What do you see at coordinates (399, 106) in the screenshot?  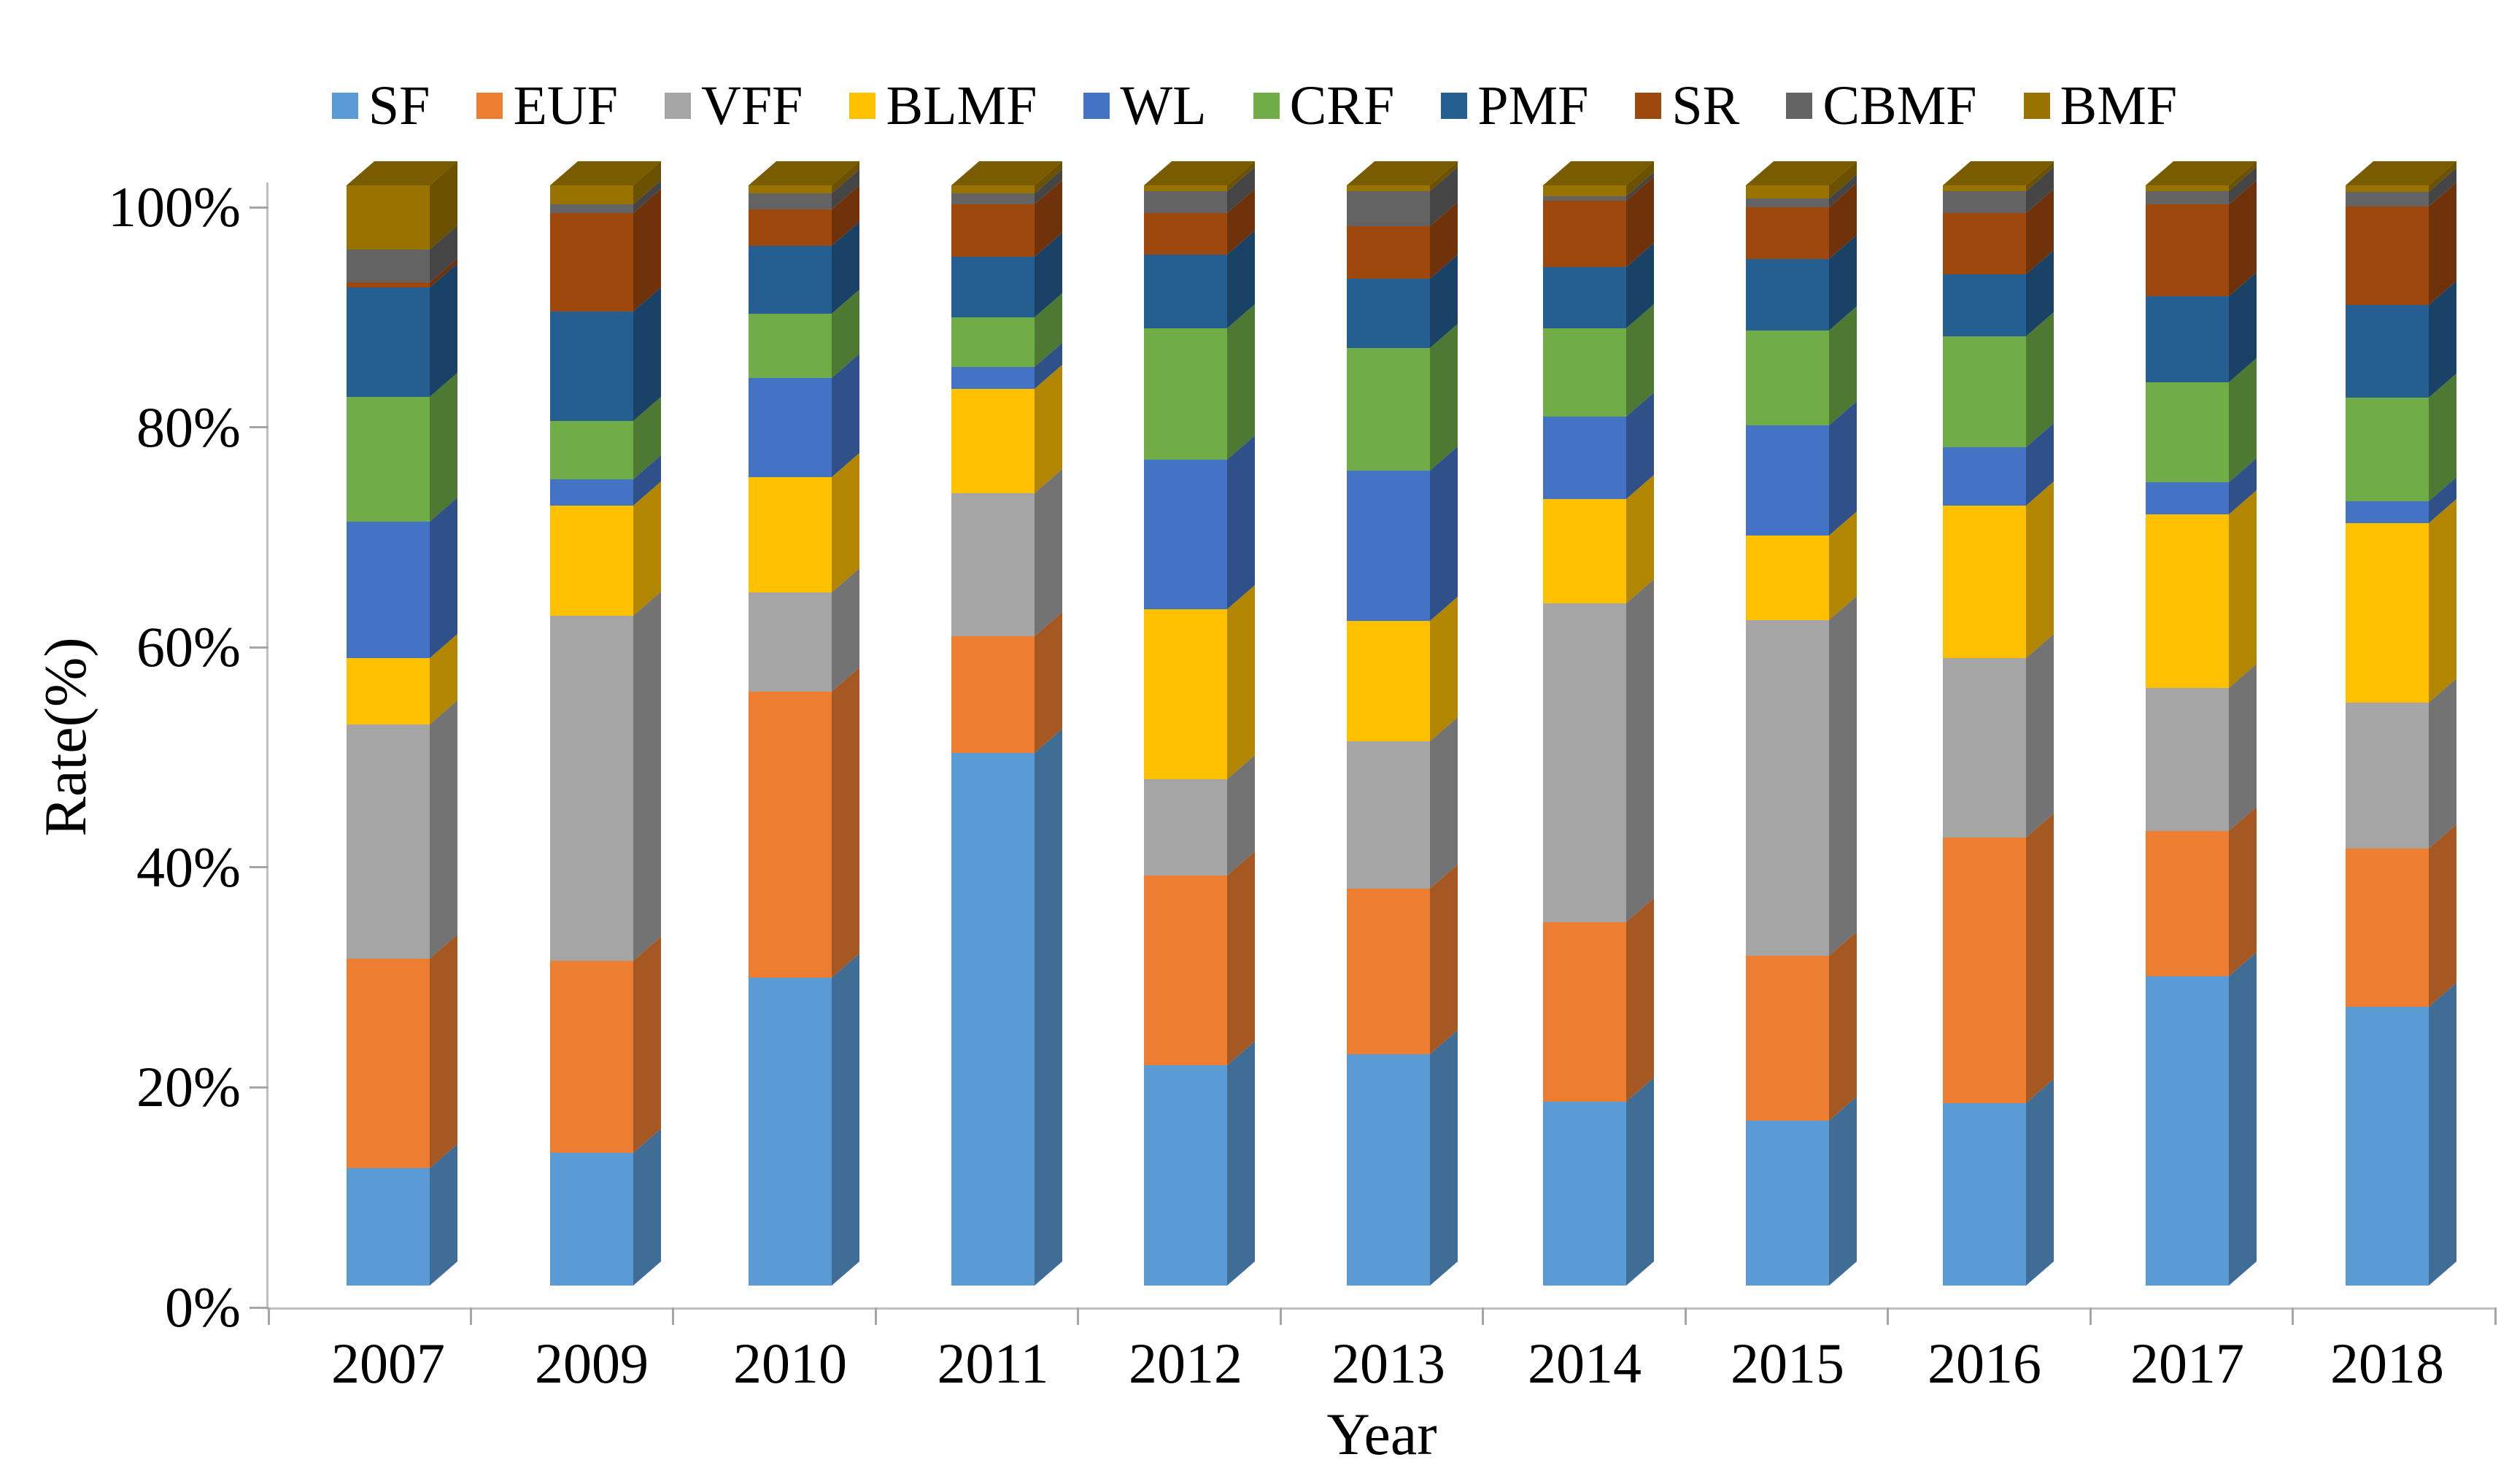 I see `legend-label: SF` at bounding box center [399, 106].